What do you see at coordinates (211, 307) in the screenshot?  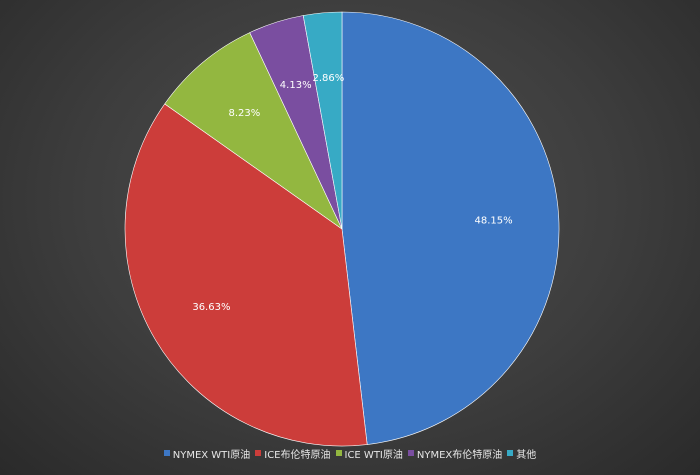 I see `data-label-ice-1: 36.63%` at bounding box center [211, 307].